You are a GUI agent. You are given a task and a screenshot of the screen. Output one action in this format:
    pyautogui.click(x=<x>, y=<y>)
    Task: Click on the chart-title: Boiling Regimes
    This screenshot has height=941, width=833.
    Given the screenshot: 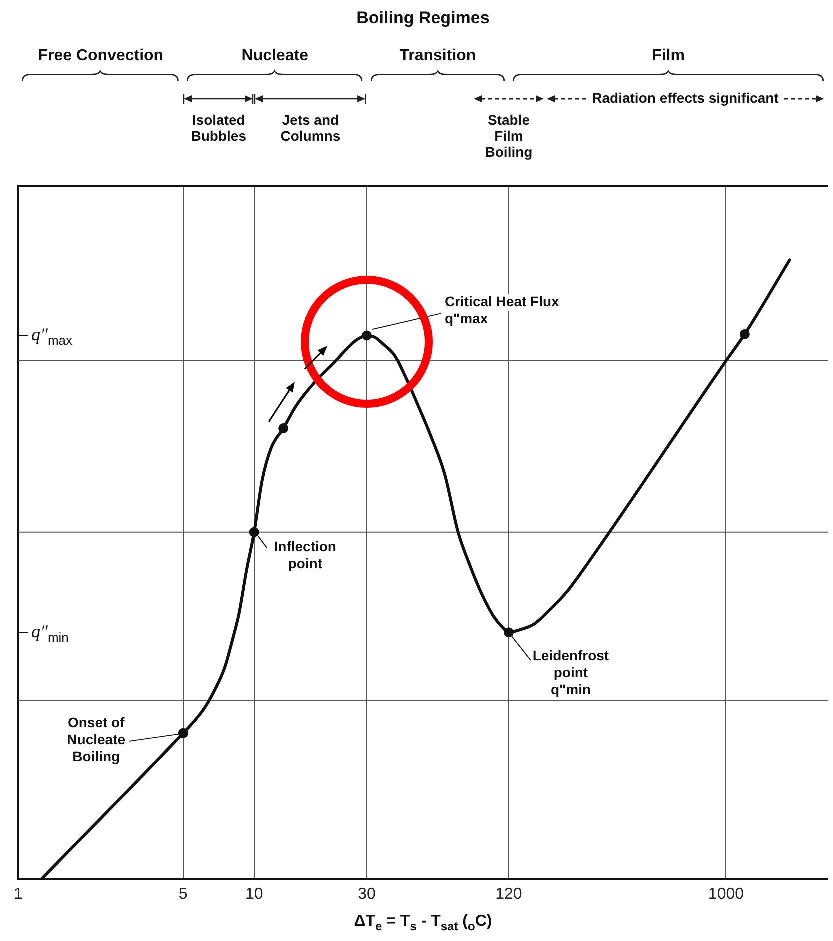 What is the action you would take?
    pyautogui.click(x=423, y=18)
    